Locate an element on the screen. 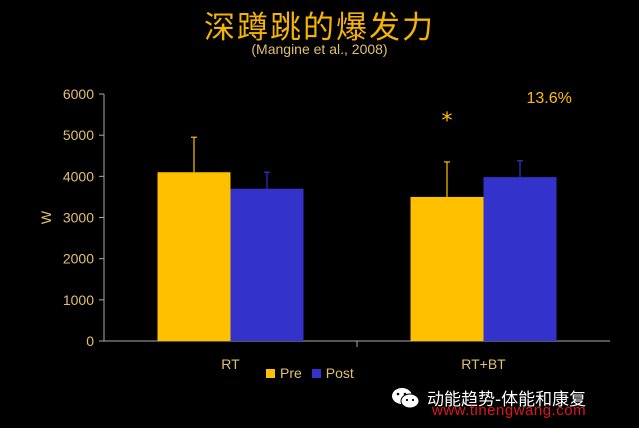 This screenshot has width=639, height=428. legend-item-post: Post is located at coordinates (332, 373).